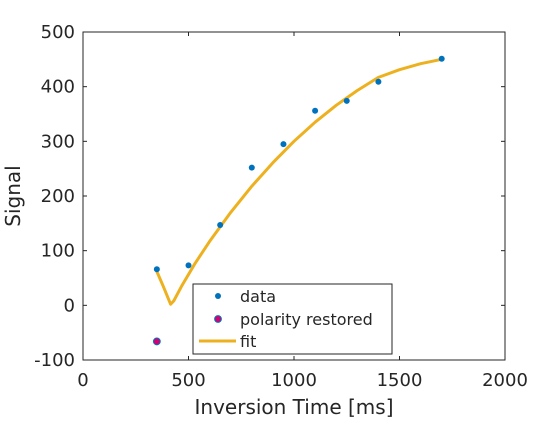 Image resolution: width=560 pixels, height=424 pixels. What do you see at coordinates (58, 196) in the screenshot?
I see `y-tick-label: 200` at bounding box center [58, 196].